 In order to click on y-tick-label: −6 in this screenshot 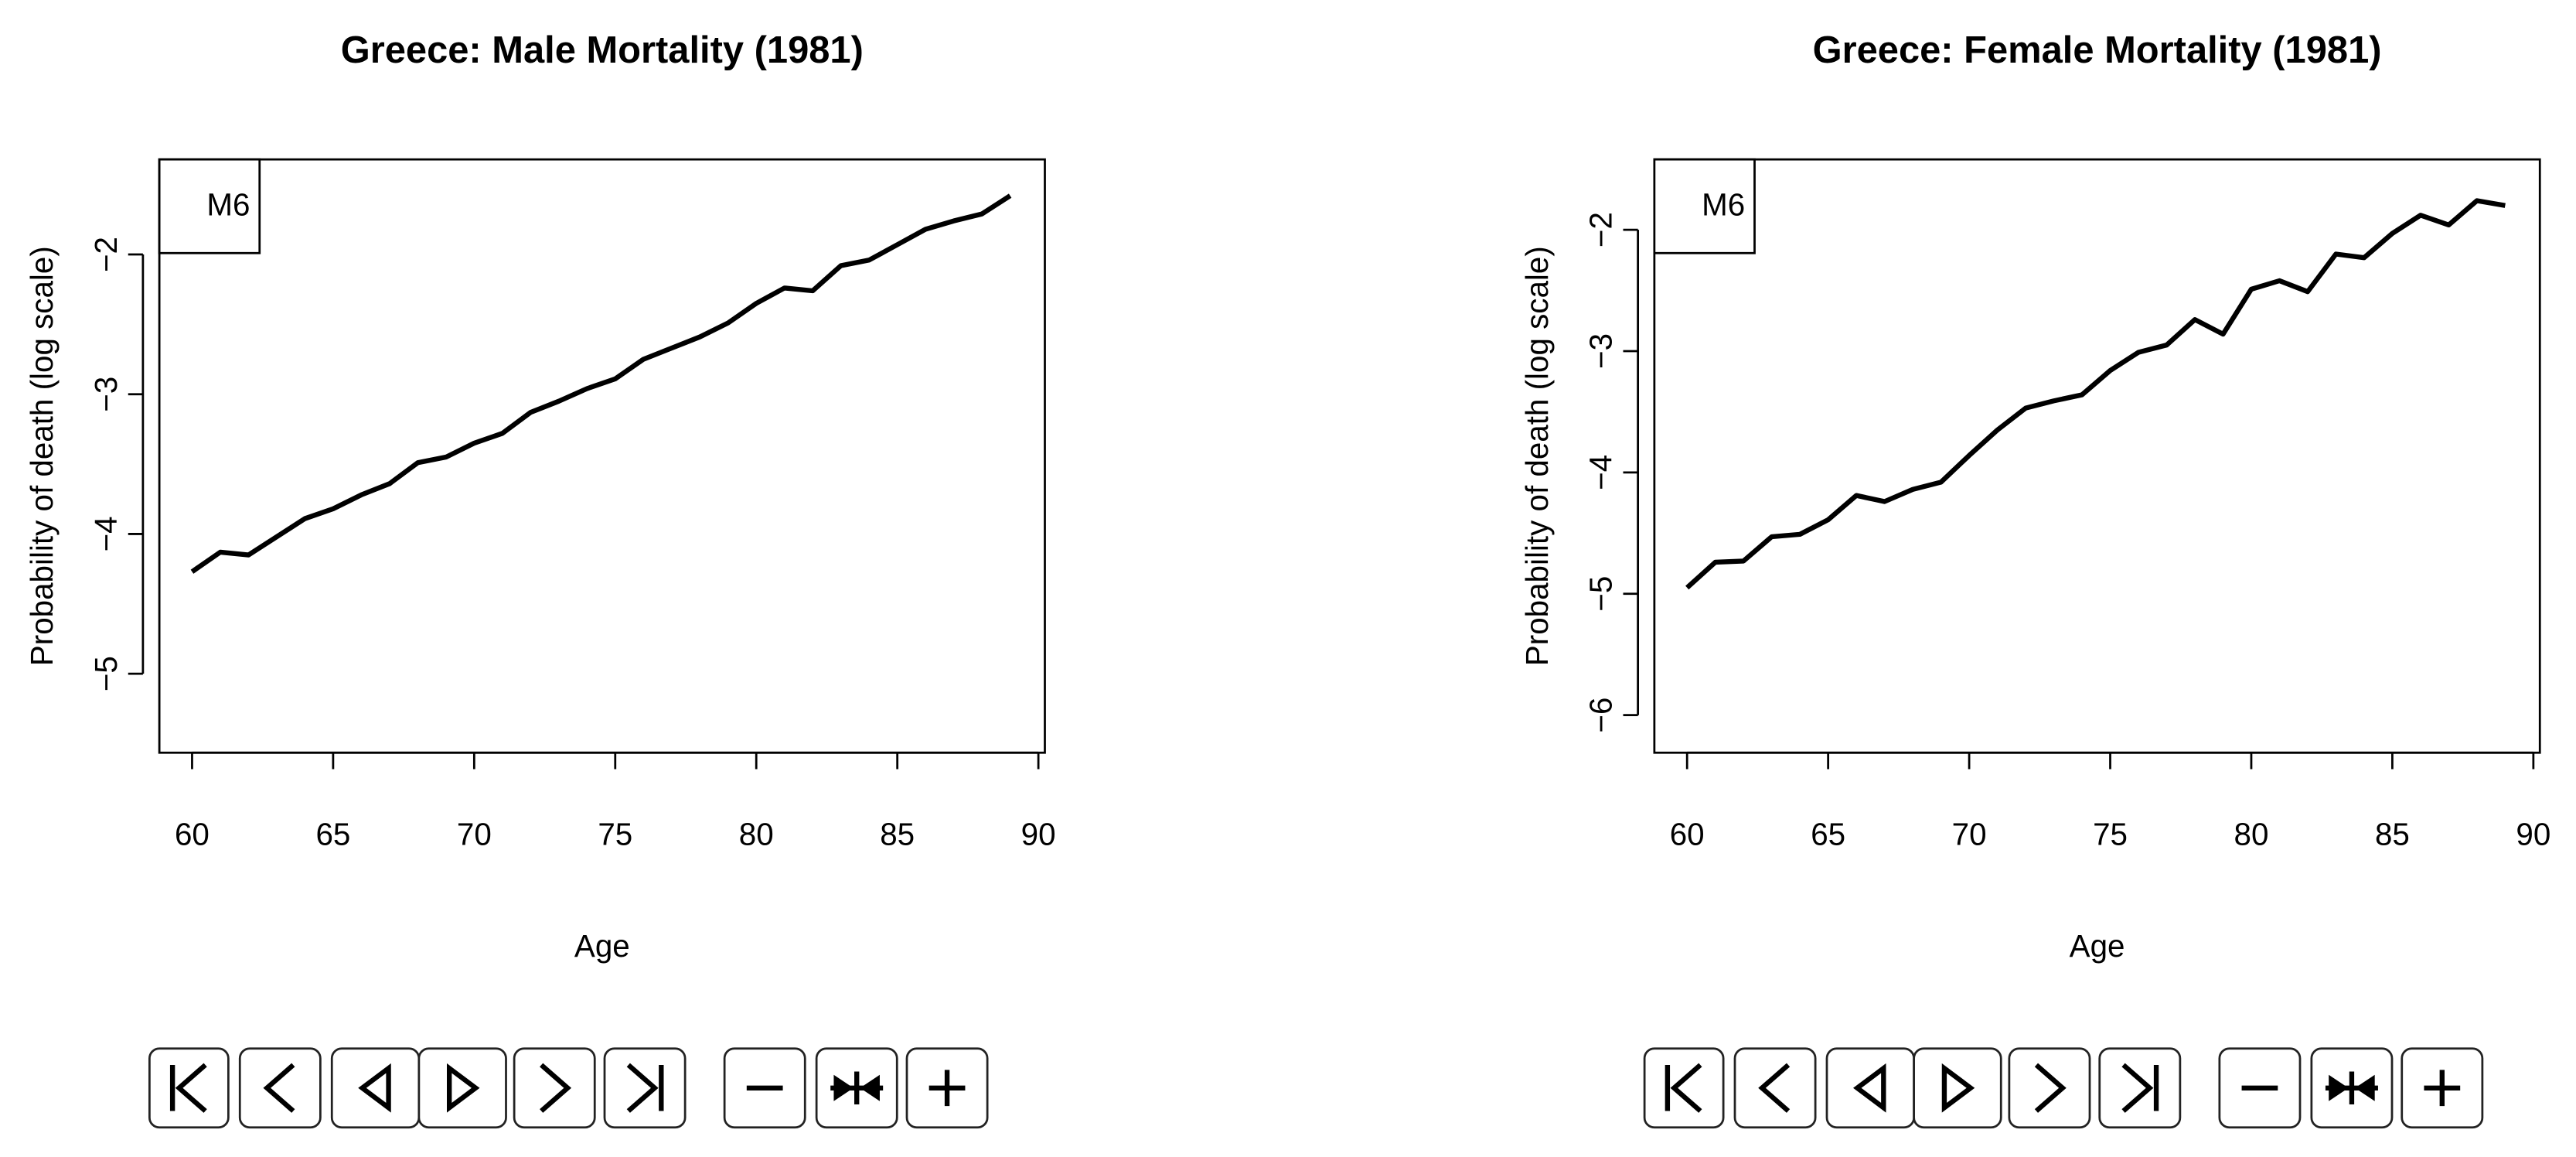, I will do `click(1601, 715)`.